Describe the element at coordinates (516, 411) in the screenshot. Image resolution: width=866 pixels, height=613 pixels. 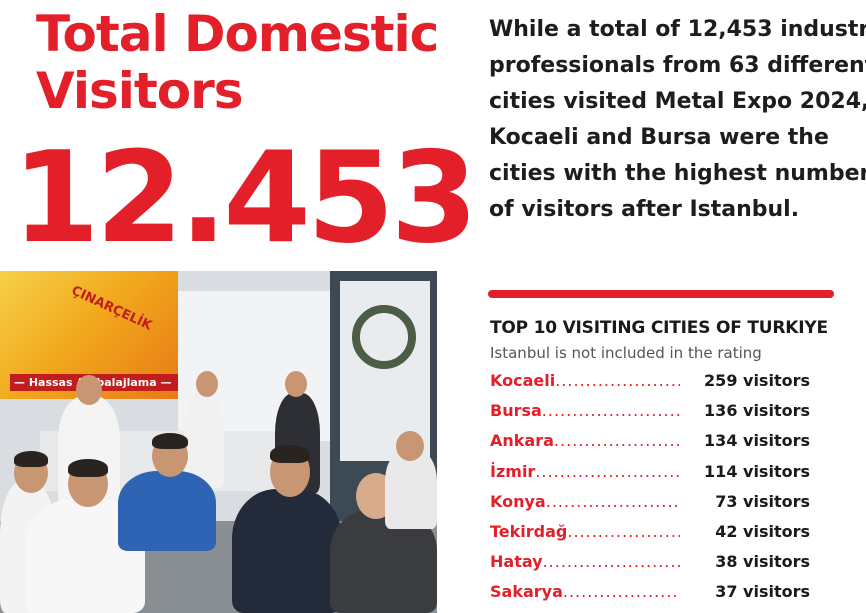
I see `city-name: Bursa` at that location.